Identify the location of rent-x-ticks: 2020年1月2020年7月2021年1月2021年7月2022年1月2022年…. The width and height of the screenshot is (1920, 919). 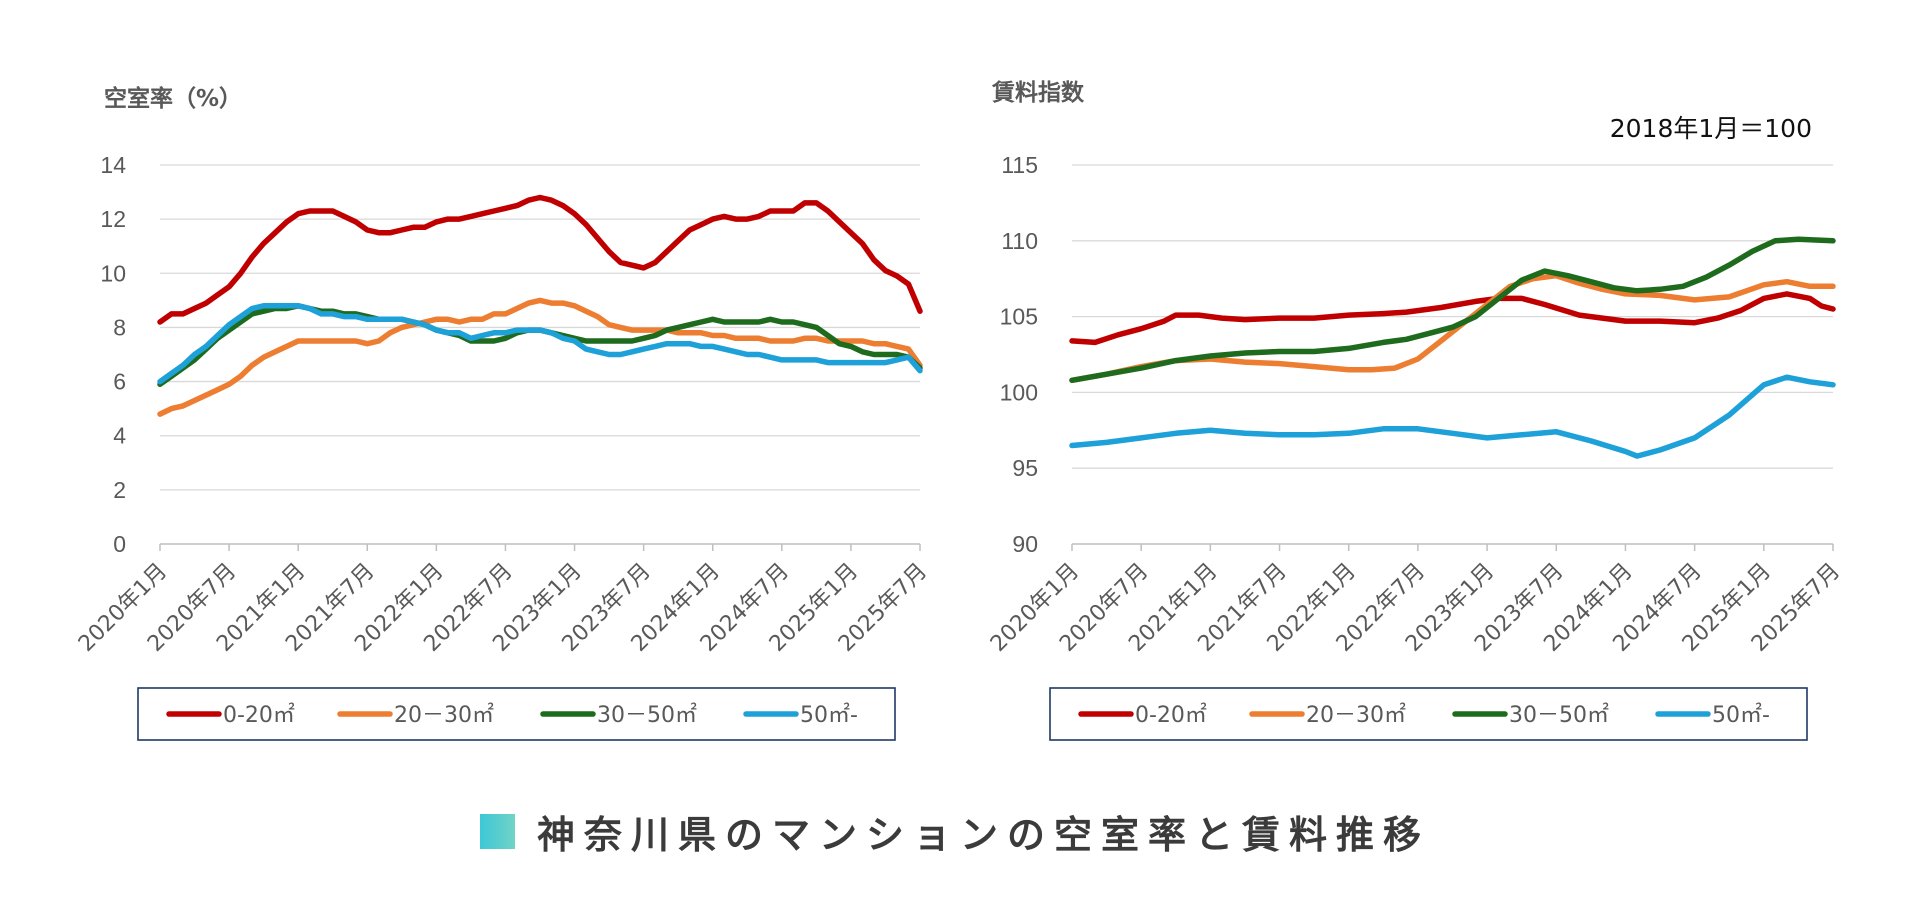
(1415, 600).